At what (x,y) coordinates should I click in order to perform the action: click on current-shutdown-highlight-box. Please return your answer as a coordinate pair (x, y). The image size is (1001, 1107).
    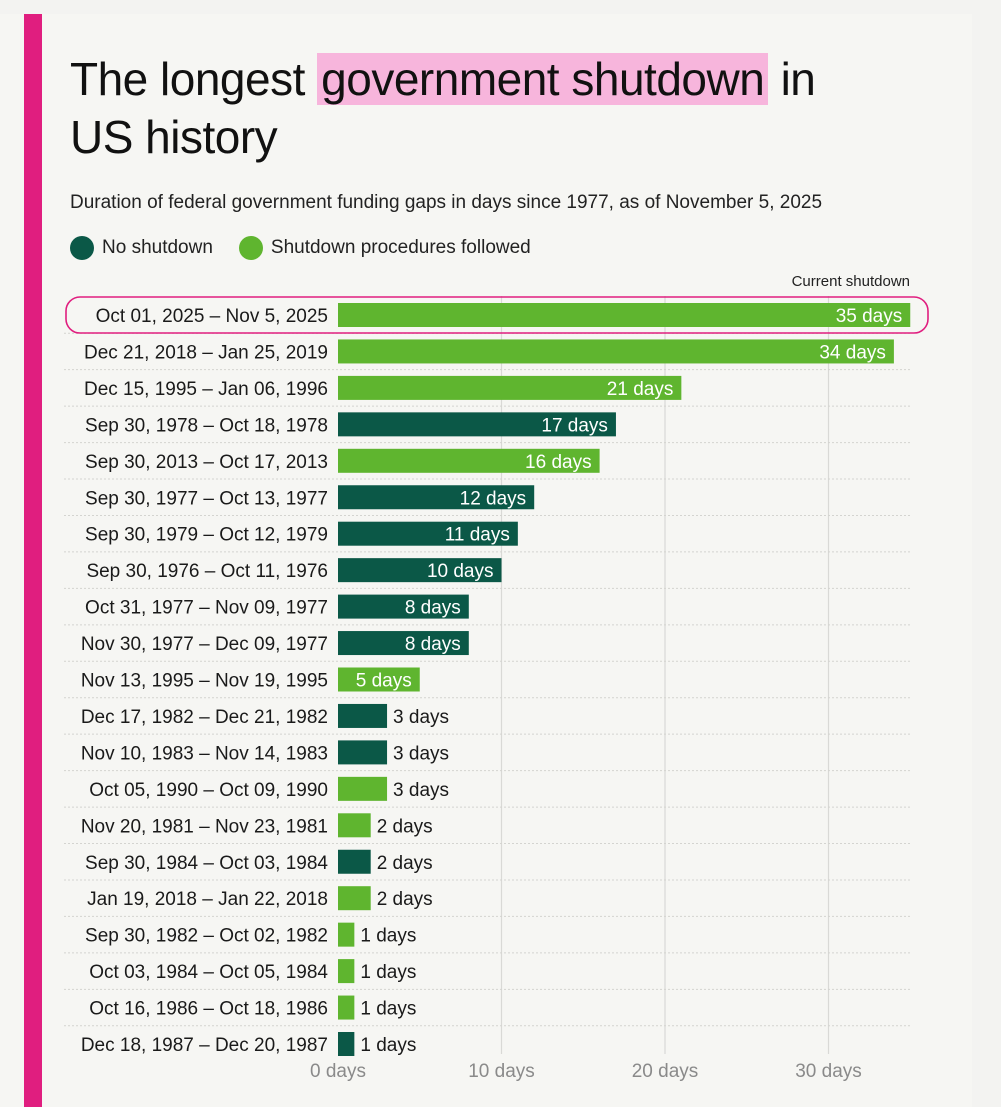
    Looking at the image, I should click on (497, 315).